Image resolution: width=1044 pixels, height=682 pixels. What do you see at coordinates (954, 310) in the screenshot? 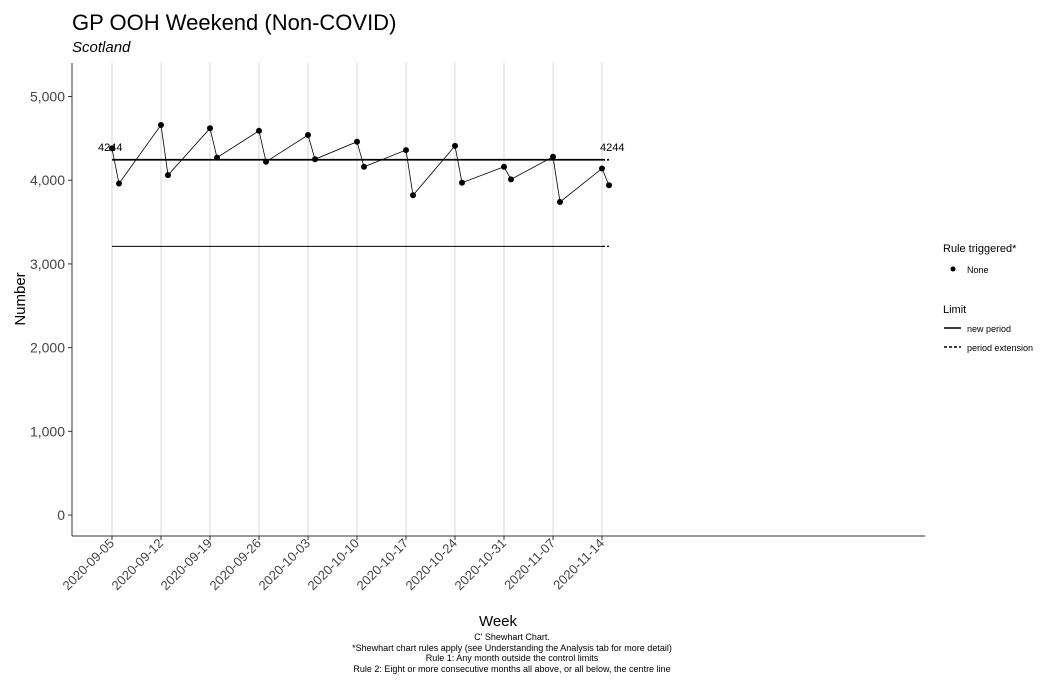
I see `legend-limit-title: Limit` at bounding box center [954, 310].